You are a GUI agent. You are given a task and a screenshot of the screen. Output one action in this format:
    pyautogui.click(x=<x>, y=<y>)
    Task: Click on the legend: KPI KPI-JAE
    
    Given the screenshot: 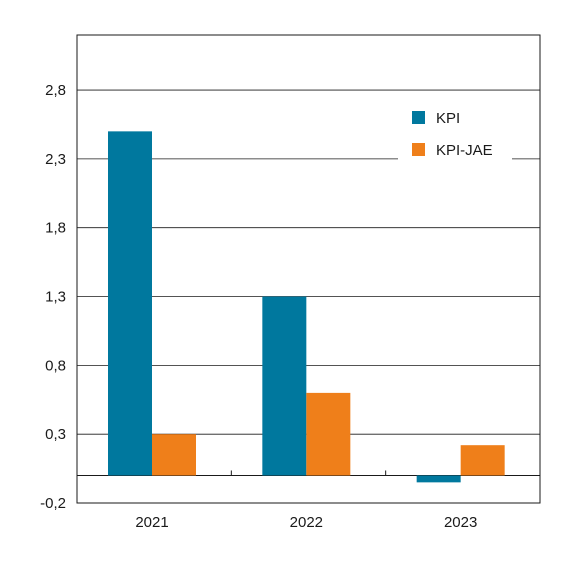 What is the action you would take?
    pyautogui.click(x=455, y=132)
    